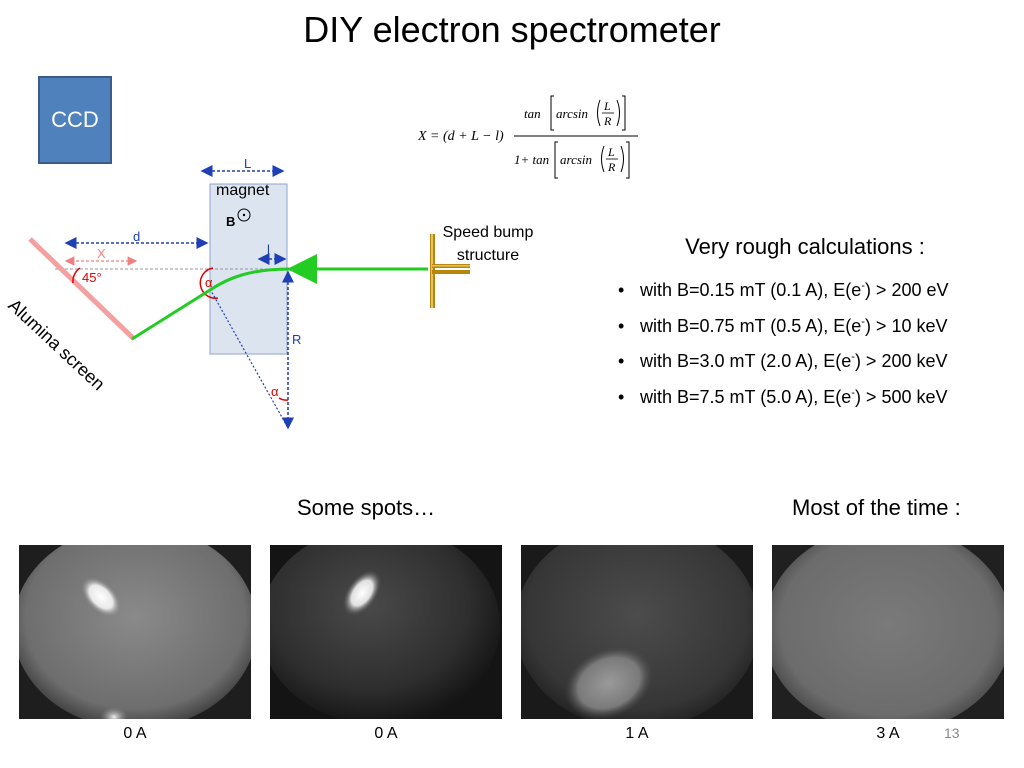 The height and width of the screenshot is (768, 1024). I want to click on b-field-label: B, so click(231, 221).